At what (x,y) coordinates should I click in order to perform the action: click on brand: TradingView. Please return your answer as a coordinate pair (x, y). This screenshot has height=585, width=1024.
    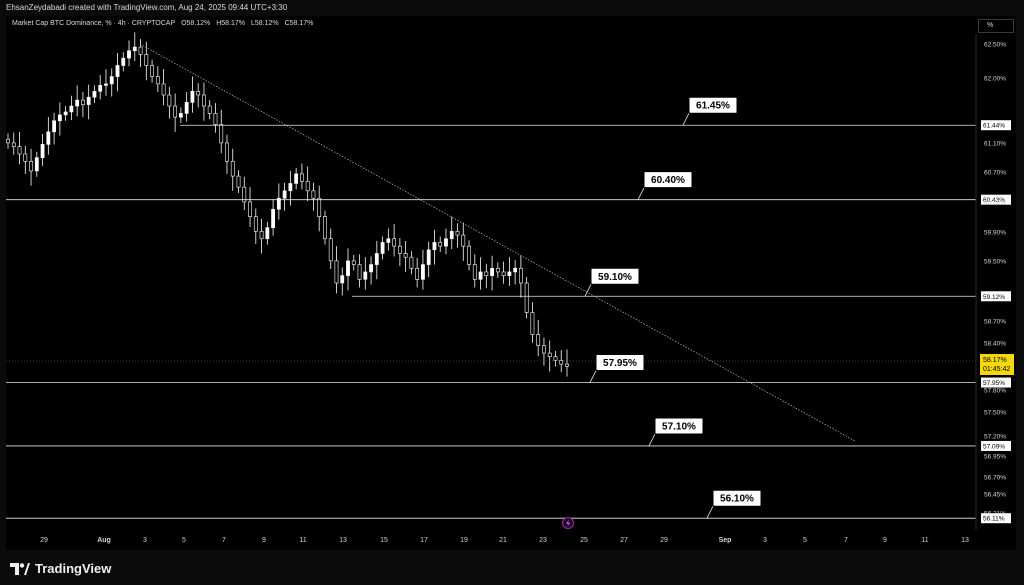
    Looking at the image, I should click on (60, 568).